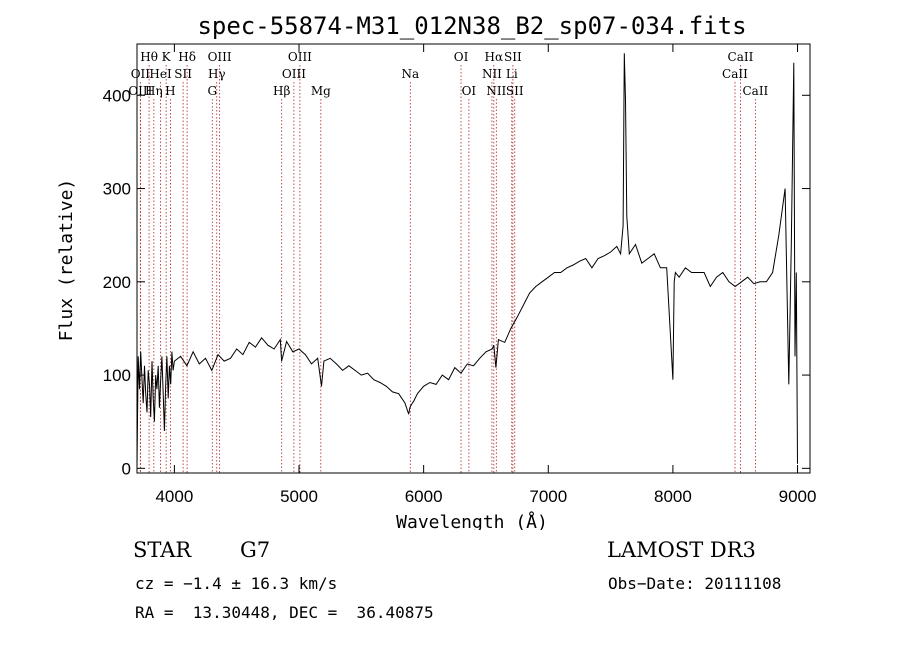  Describe the element at coordinates (410, 74) in the screenshot. I see `marker-label: Na` at that location.